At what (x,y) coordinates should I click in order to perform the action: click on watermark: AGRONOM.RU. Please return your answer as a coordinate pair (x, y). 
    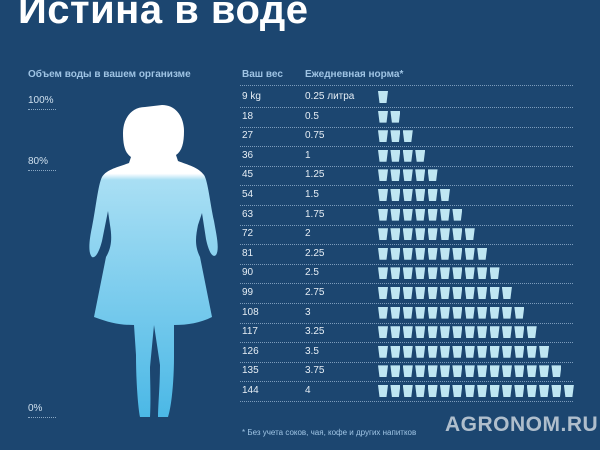
    Looking at the image, I should click on (522, 424).